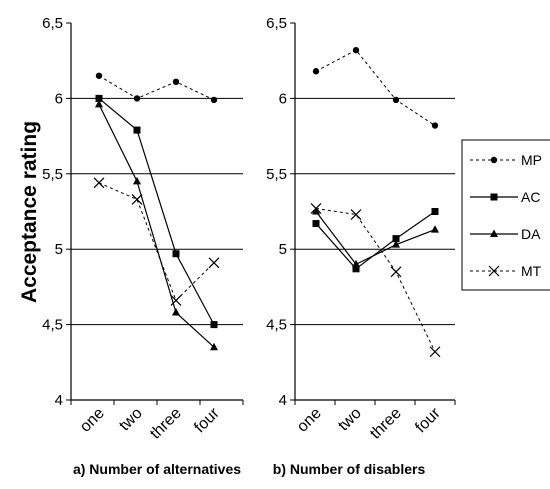 The width and height of the screenshot is (550, 489). Describe the element at coordinates (157, 469) in the screenshot. I see `panel-a-caption: a) Number of alternatives` at that location.